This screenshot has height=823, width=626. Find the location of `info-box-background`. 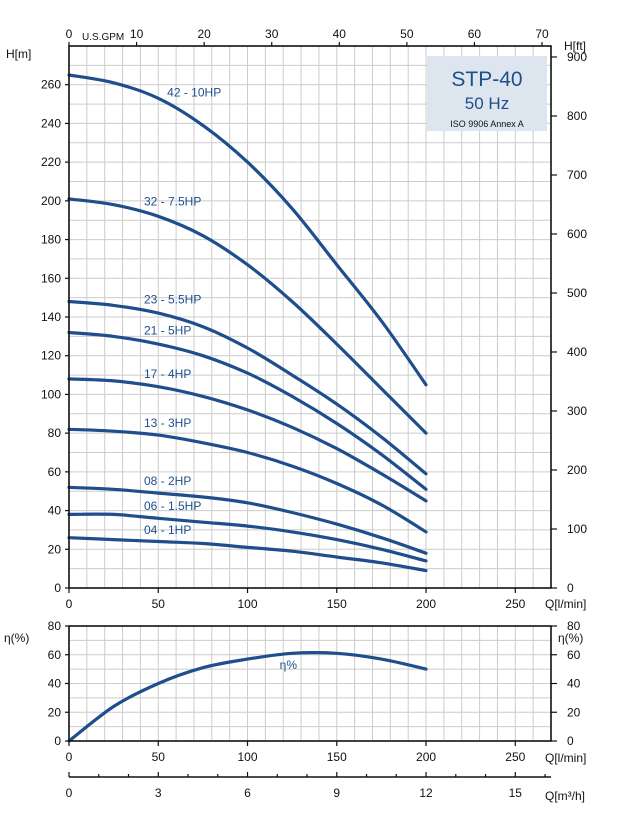

info-box-background is located at coordinates (487, 93).